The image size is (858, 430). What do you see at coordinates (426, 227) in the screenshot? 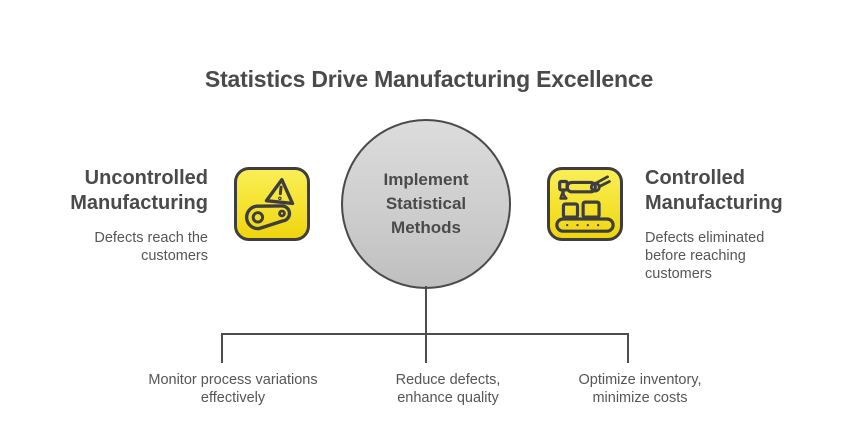
I see `center-node-line-3: Methods` at bounding box center [426, 227].